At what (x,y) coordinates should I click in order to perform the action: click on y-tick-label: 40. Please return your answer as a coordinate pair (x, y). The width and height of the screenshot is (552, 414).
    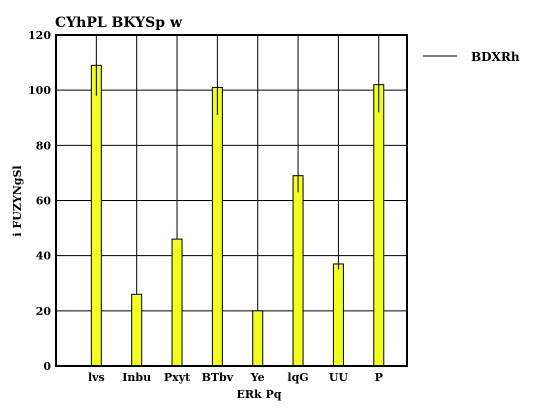
    Looking at the image, I should click on (44, 256).